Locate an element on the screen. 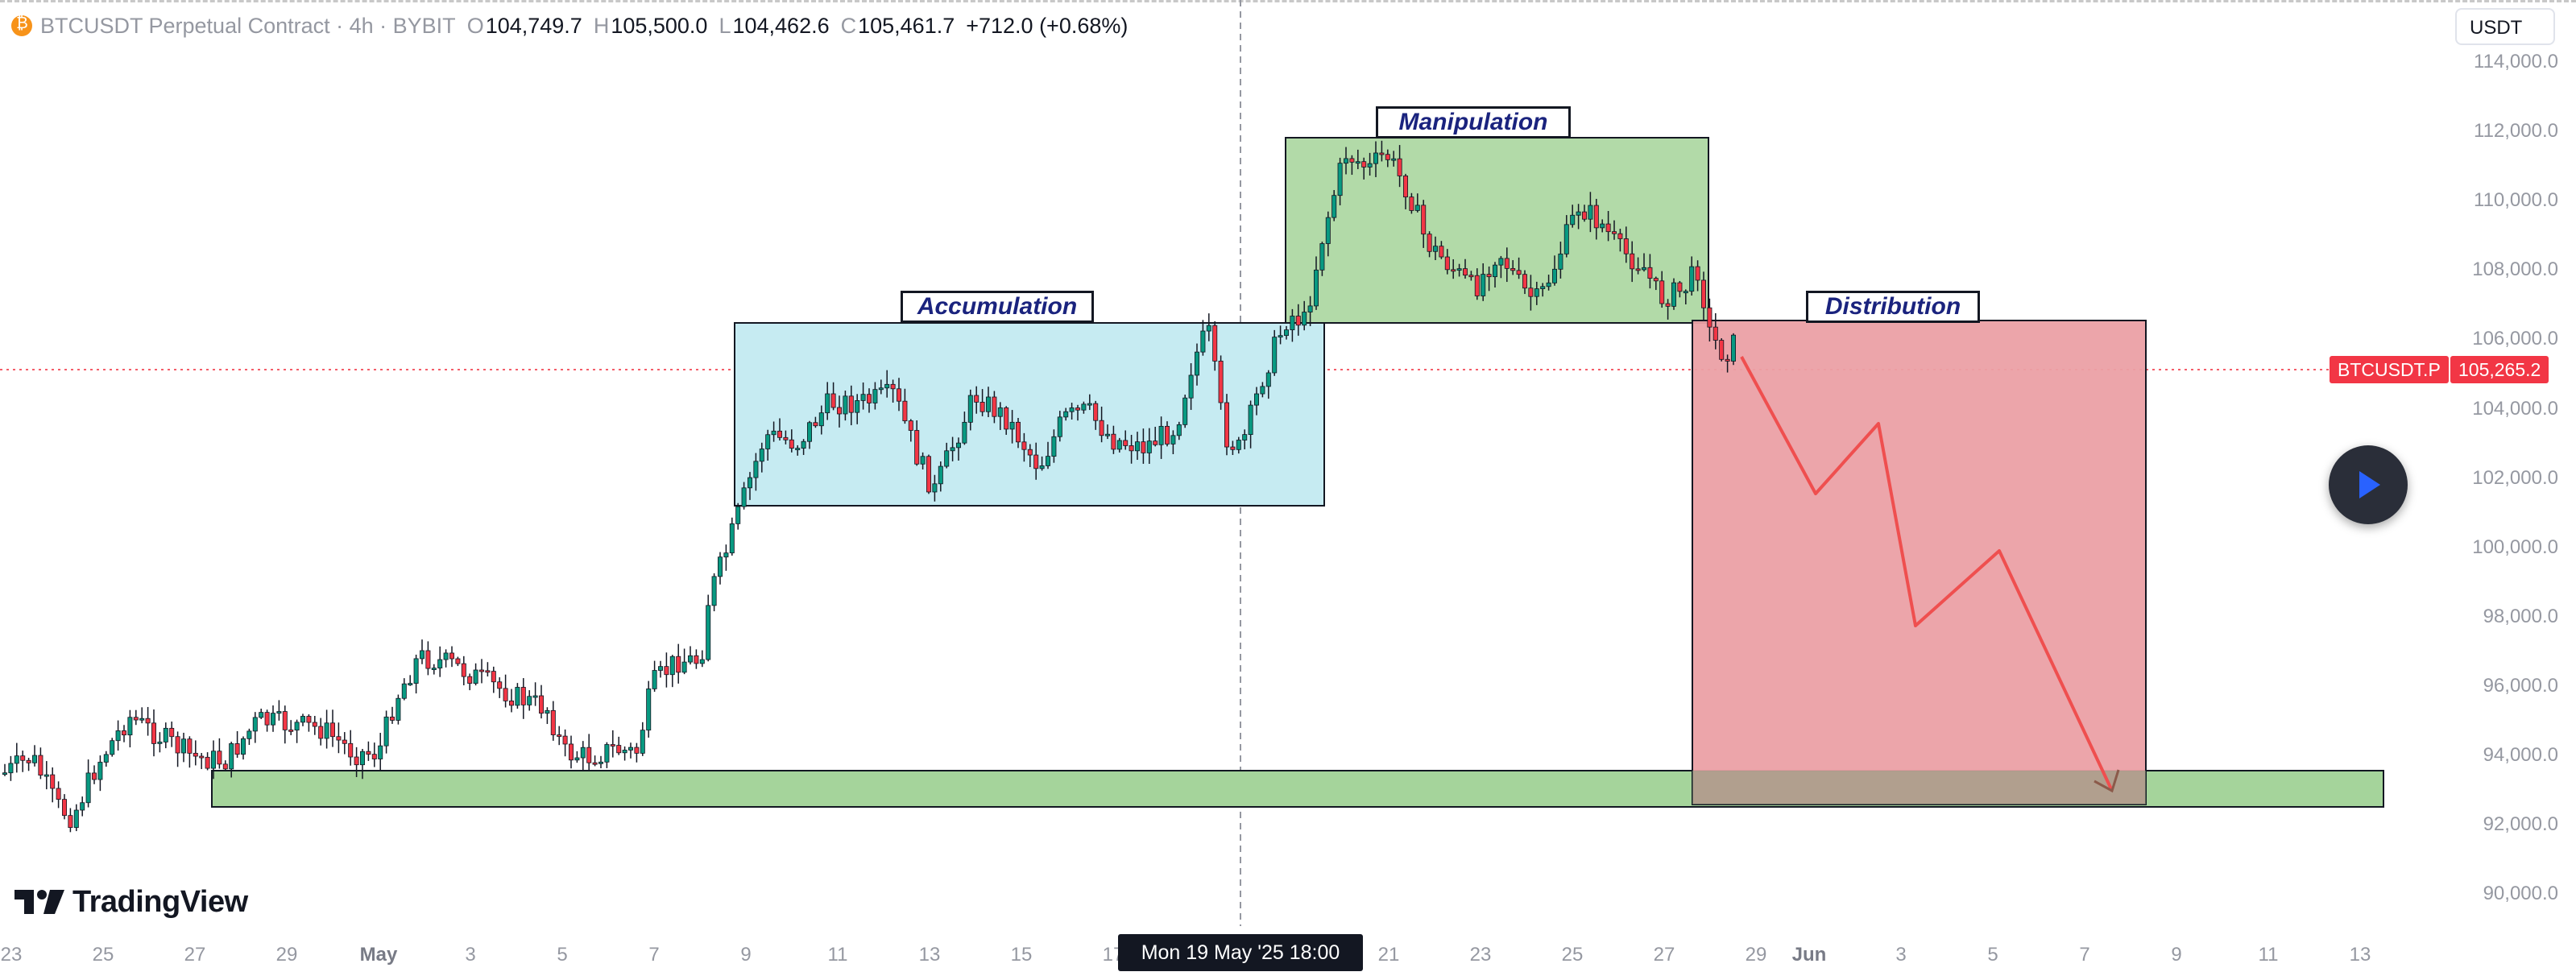 The height and width of the screenshot is (976, 2576). time-tick: 23 is located at coordinates (11, 955).